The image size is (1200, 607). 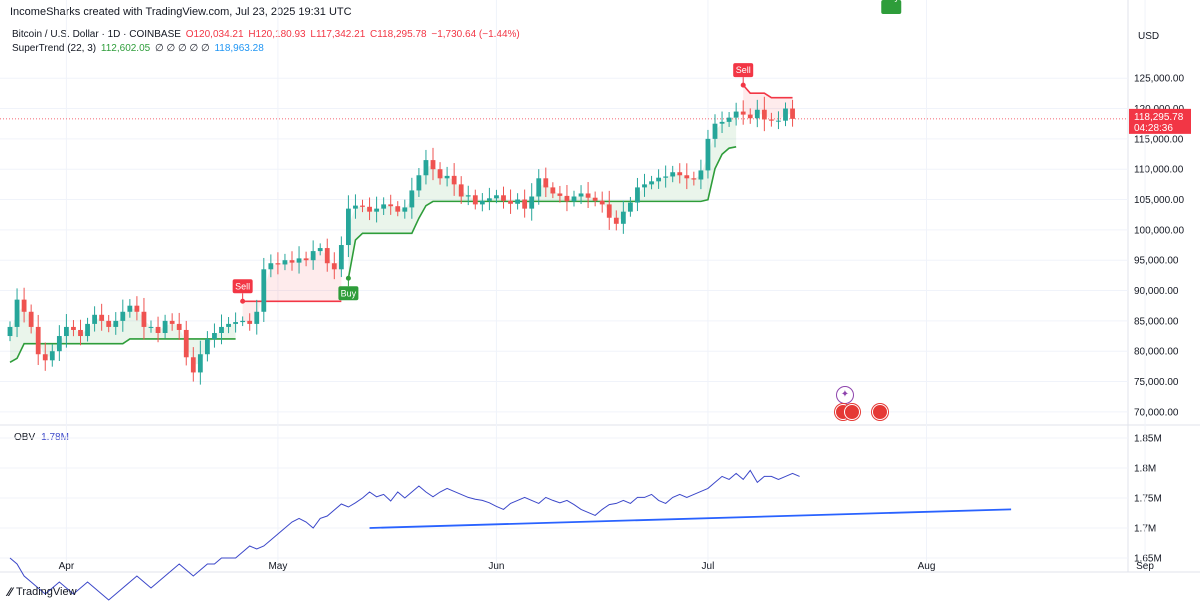 I want to click on event-icons: ✦, so click(x=862, y=404).